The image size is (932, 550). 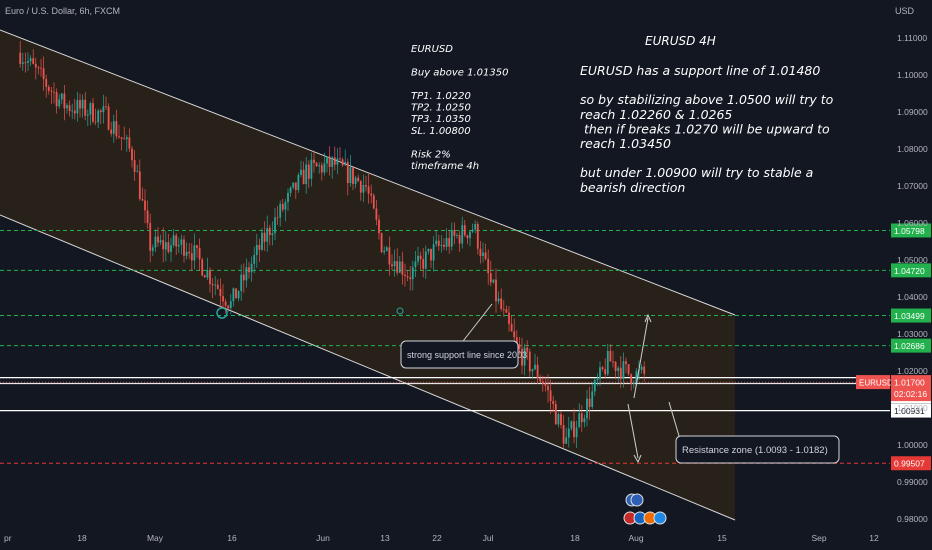 I want to click on level-price-tag, so click(x=911, y=410).